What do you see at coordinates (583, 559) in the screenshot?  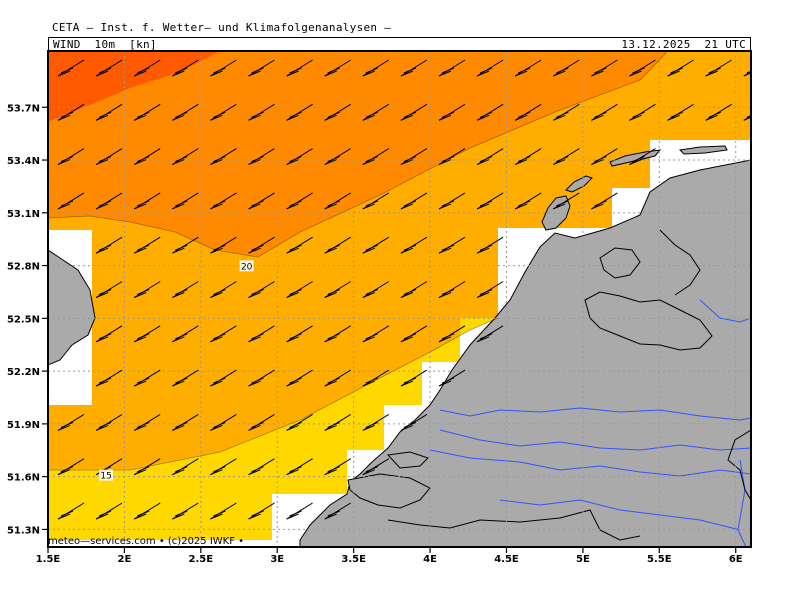 I see `lon-tick-label: 5E` at bounding box center [583, 559].